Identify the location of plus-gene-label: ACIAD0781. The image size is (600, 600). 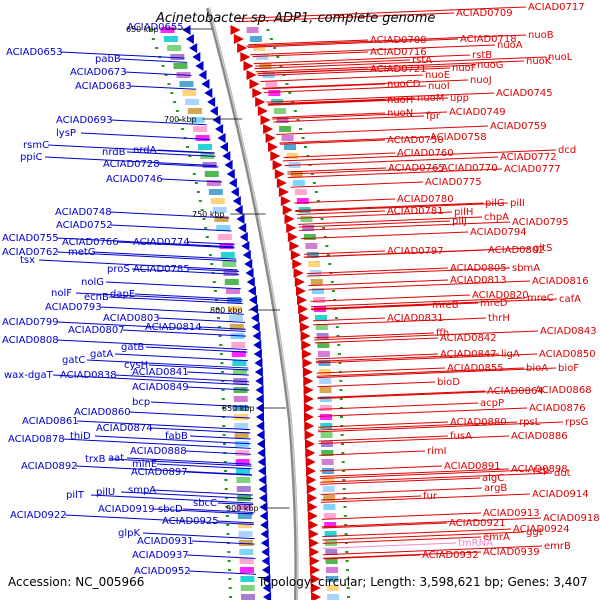
(415, 211).